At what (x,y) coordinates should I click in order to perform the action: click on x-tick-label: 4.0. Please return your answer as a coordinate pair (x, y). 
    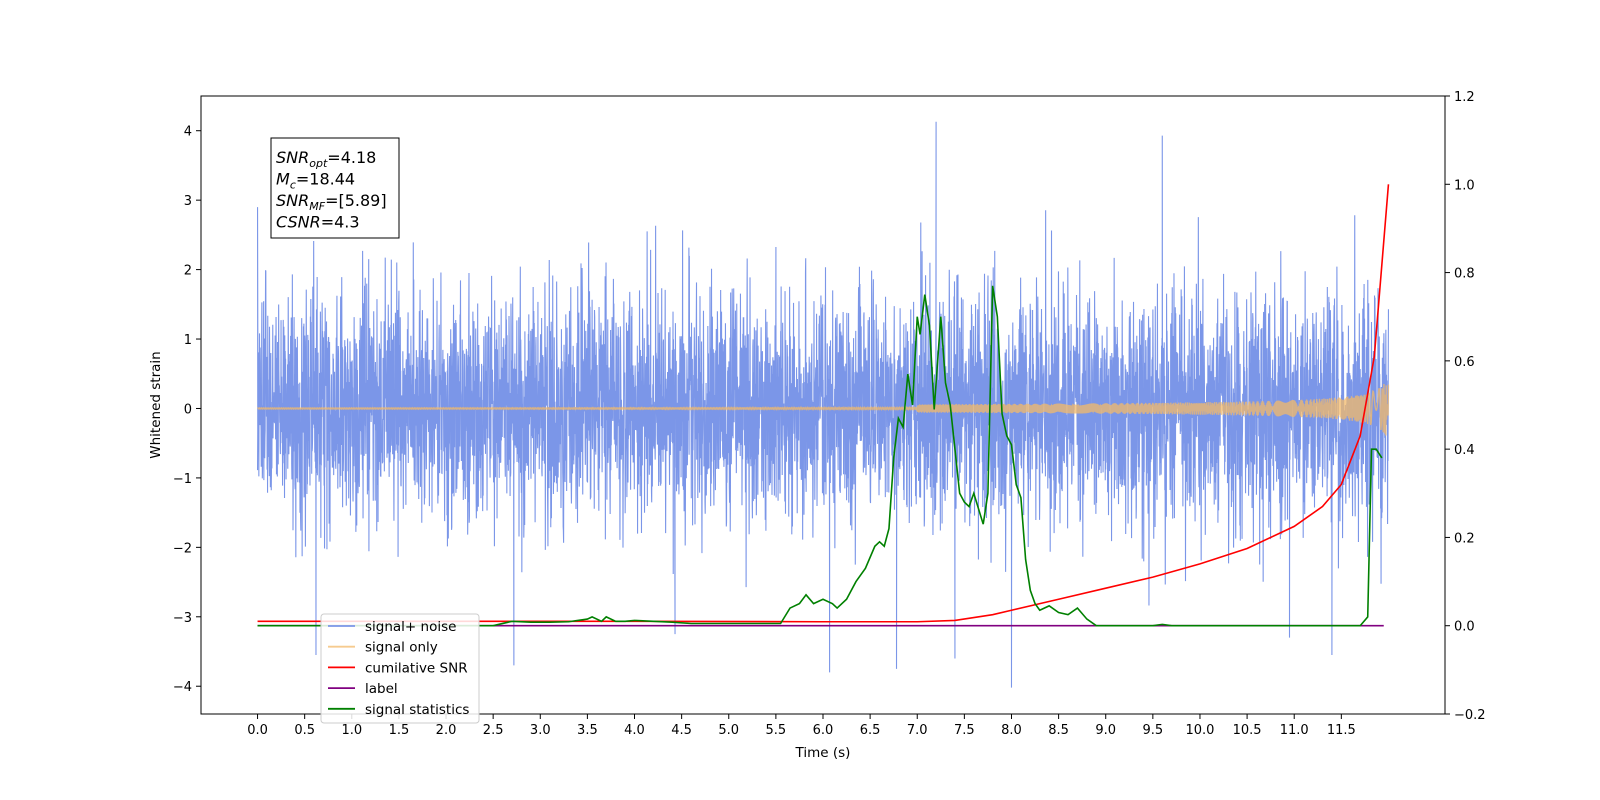
    Looking at the image, I should click on (634, 730).